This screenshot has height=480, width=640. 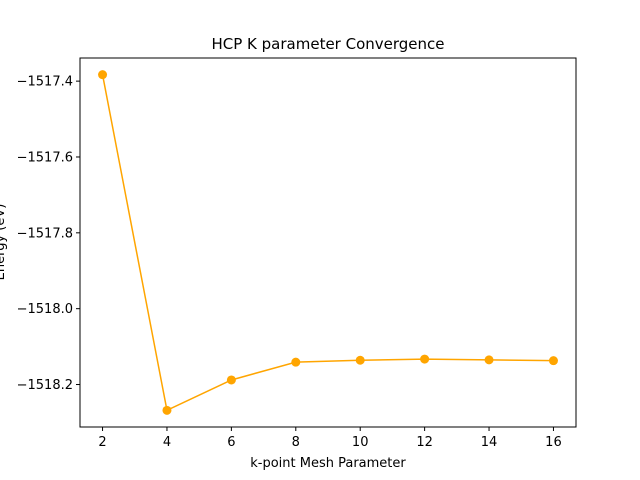 What do you see at coordinates (553, 442) in the screenshot?
I see `x-tick-label: 16` at bounding box center [553, 442].